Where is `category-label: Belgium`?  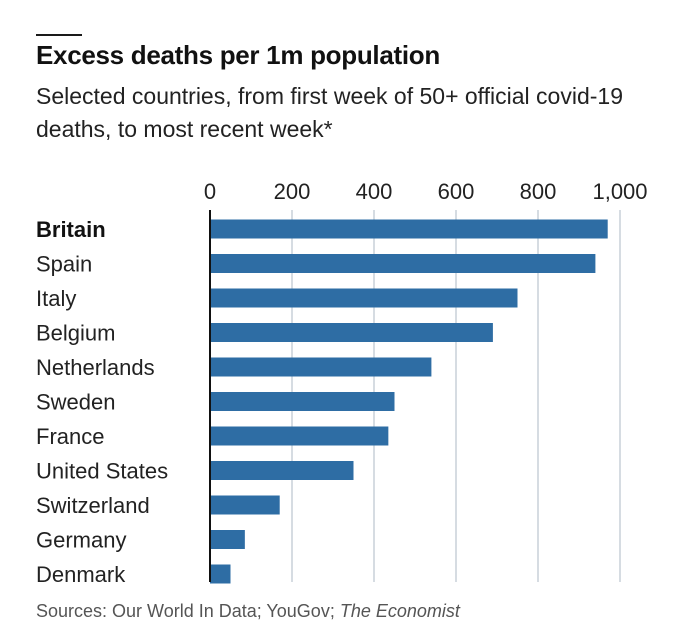
category-label: Belgium is located at coordinates (75, 333).